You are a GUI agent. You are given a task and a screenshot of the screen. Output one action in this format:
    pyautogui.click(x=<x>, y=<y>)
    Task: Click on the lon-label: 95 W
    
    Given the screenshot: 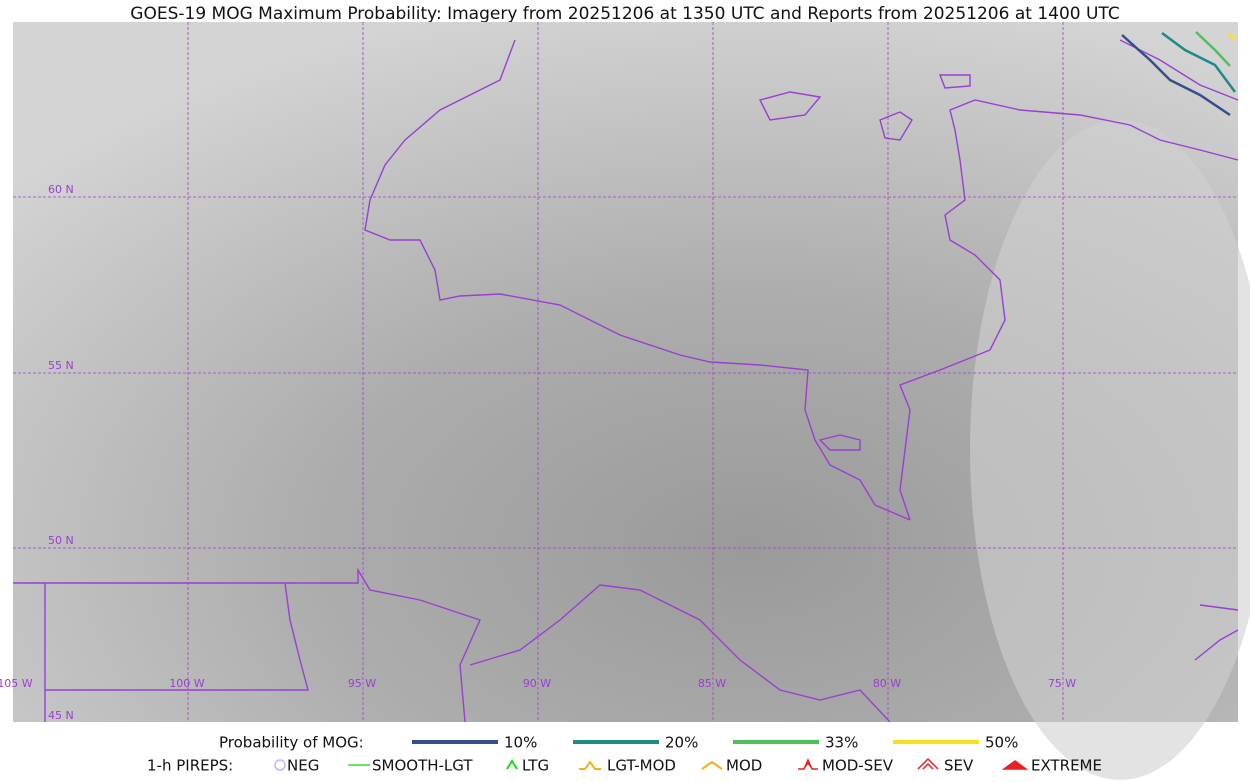 What is the action you would take?
    pyautogui.click(x=362, y=683)
    